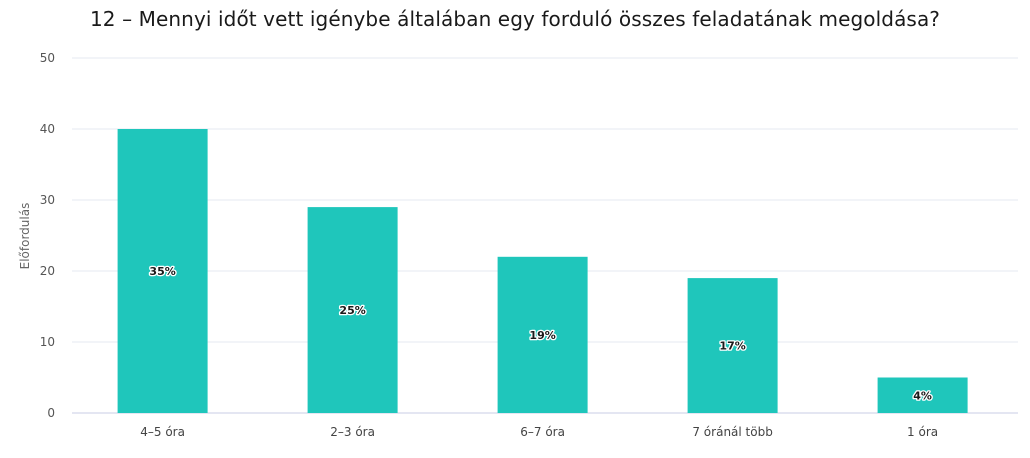 The width and height of the screenshot is (1030, 458). Describe the element at coordinates (542, 432) in the screenshot. I see `x-tick-label: 6–7 óra` at that location.